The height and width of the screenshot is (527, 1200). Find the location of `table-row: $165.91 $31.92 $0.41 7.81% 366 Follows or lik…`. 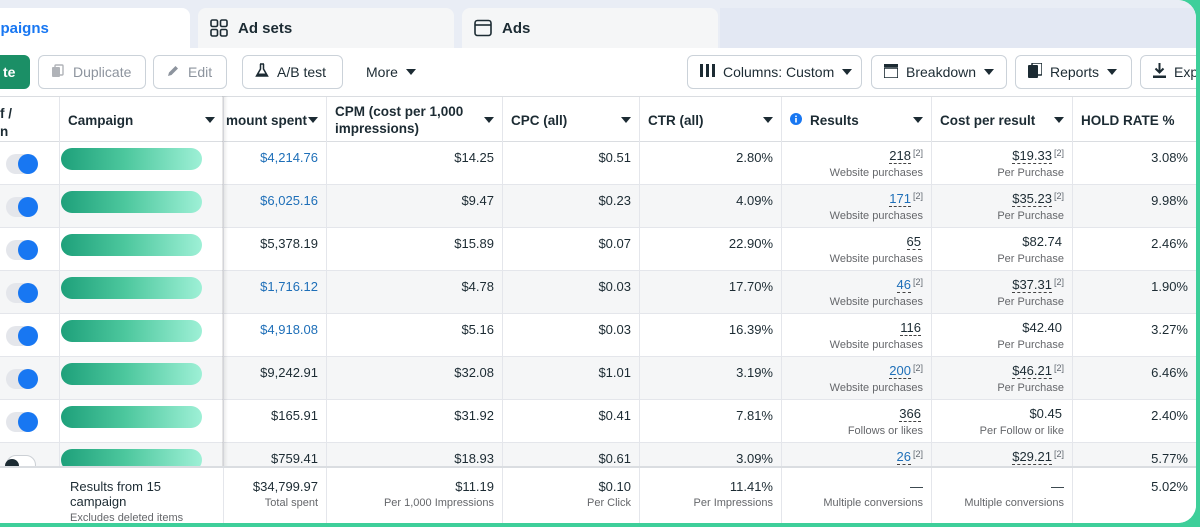

table-row: $165.91 $31.92 $0.41 7.81% 366 Follows or lik… is located at coordinates (598, 421).